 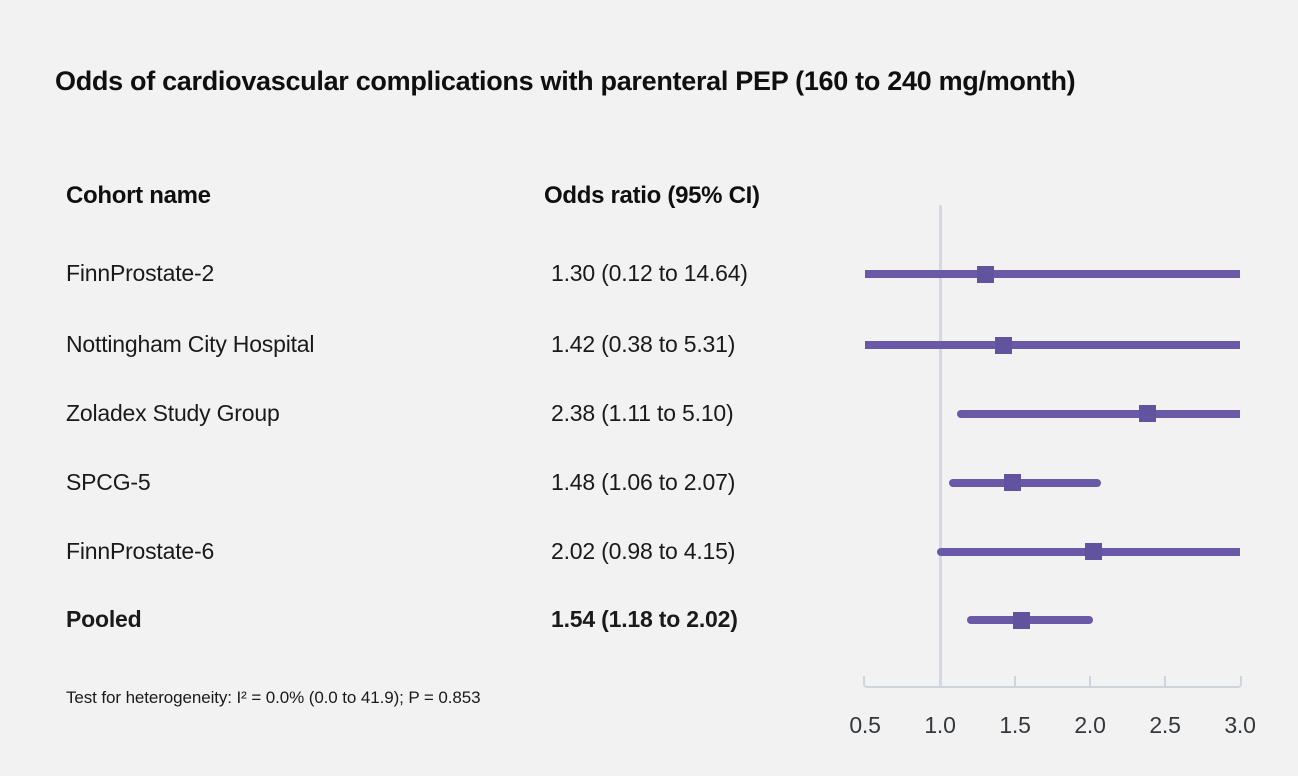 I want to click on odds-ratio-value: 1.42 (0.38 to 5.31), so click(x=643, y=344).